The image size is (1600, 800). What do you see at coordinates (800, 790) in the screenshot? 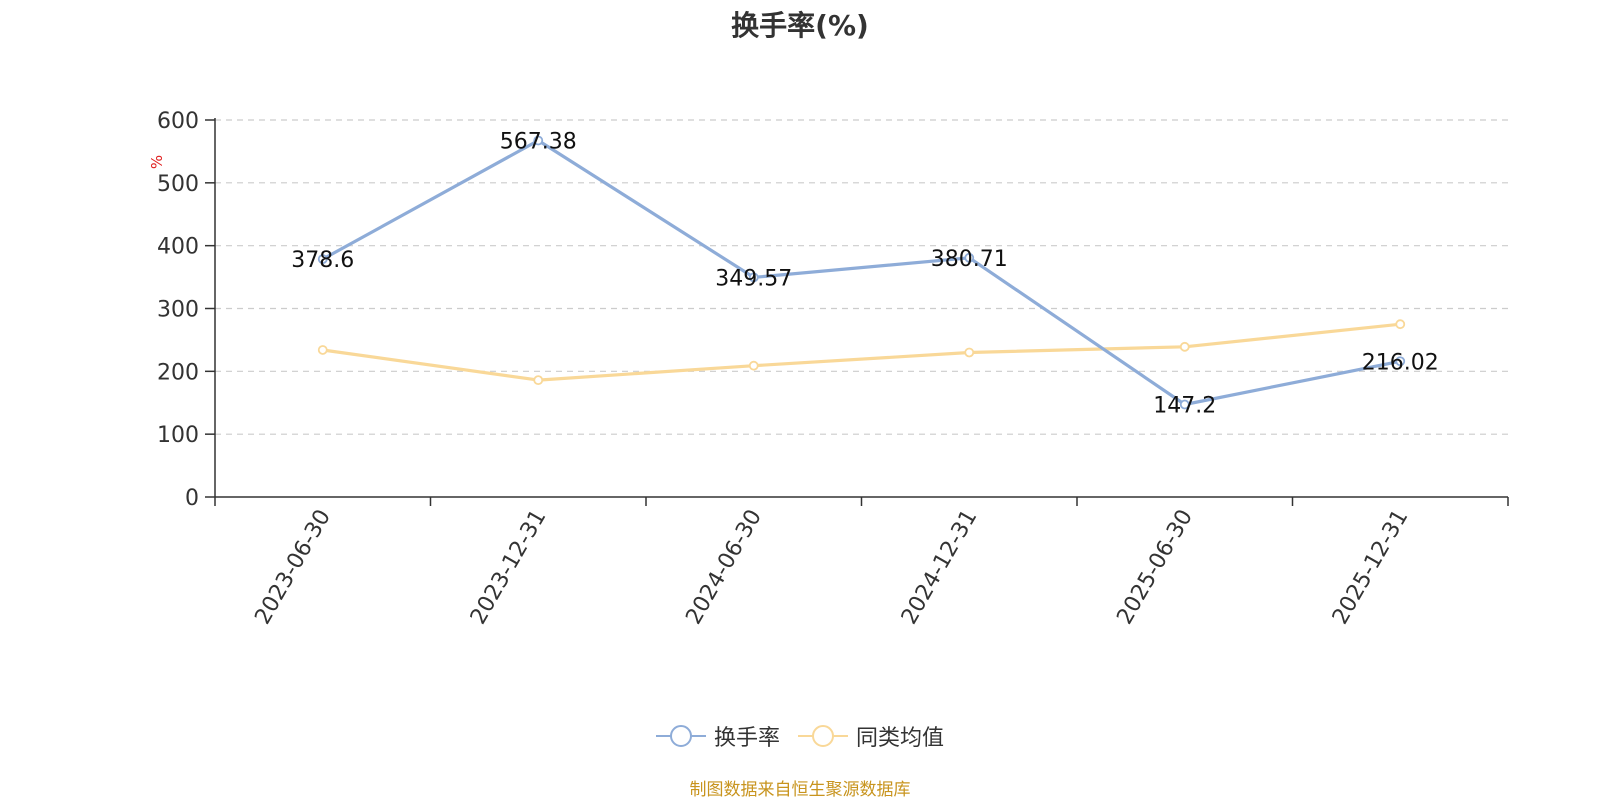
I see `data-source-note: 制图数据来自恒生聚源数据库` at bounding box center [800, 790].